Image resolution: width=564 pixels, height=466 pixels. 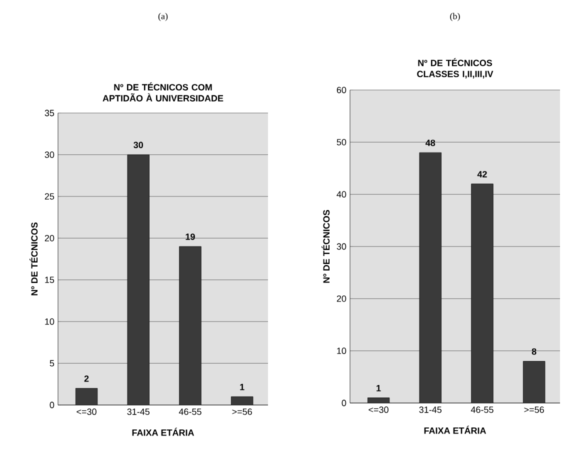 What do you see at coordinates (482, 174) in the screenshot?
I see `data-label: 42` at bounding box center [482, 174].